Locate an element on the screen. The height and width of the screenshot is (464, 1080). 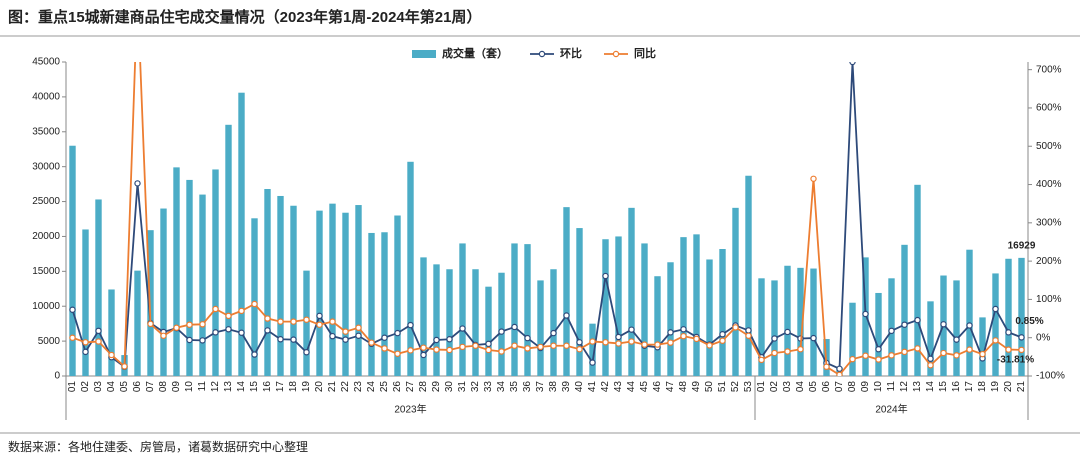
y-tick-label: 5000 is located at coordinates (49, 341).